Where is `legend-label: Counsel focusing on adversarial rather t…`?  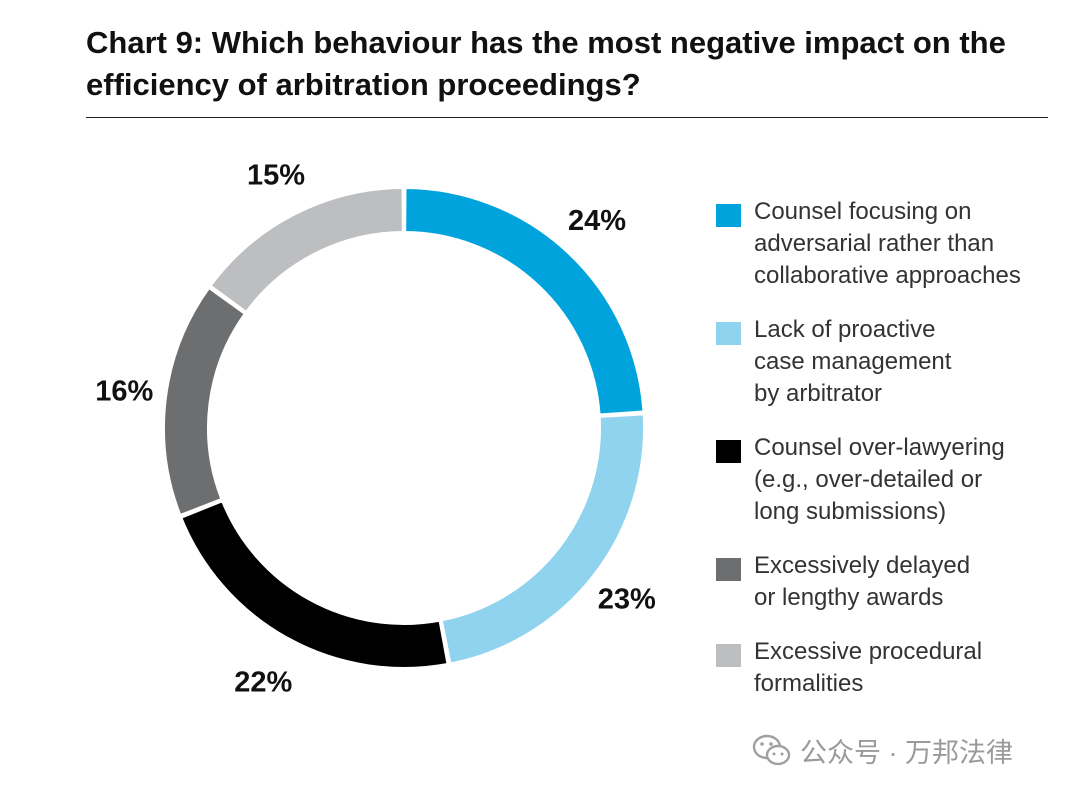
legend-label: Counsel focusing on adversarial rather t… is located at coordinates (887, 243).